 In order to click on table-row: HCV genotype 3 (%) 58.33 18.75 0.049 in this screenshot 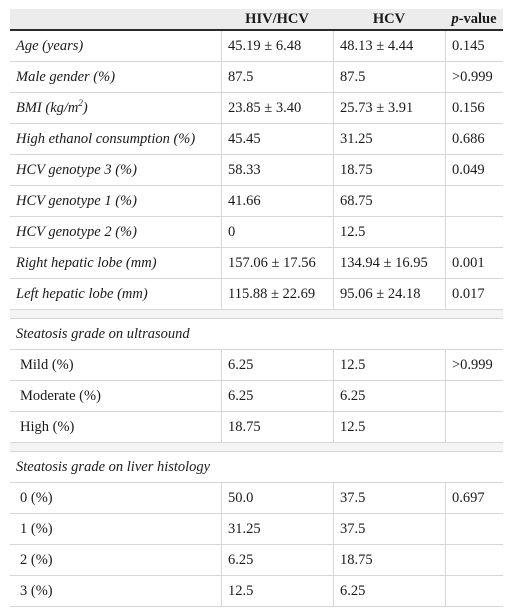, I will do `click(256, 170)`.